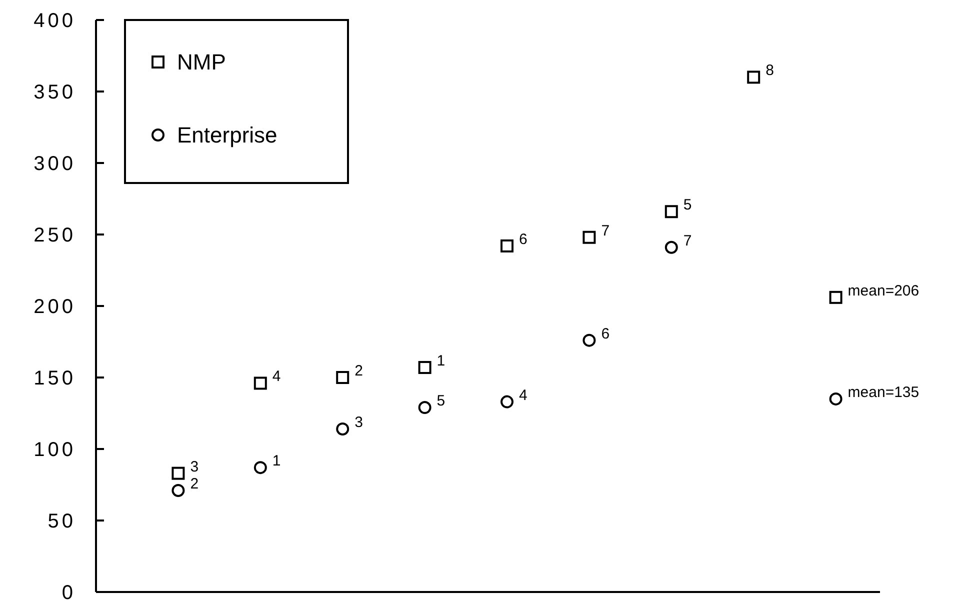 The width and height of the screenshot is (955, 605). I want to click on y-tick-label: 50, so click(62, 521).